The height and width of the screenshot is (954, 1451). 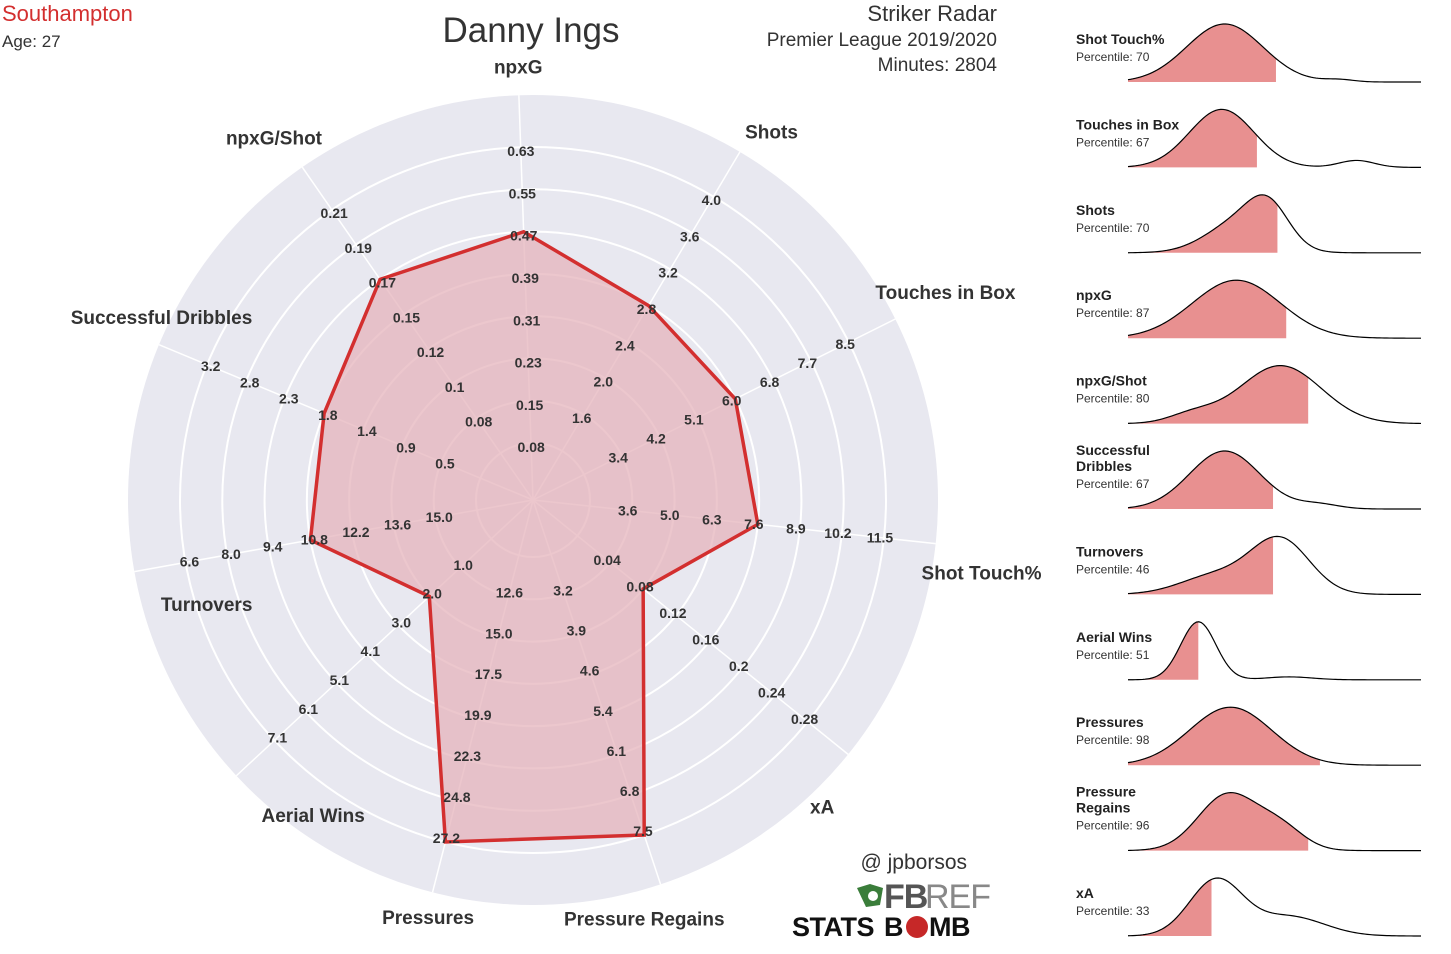 I want to click on tick-label-touches-in-box: 8.5, so click(x=845, y=344).